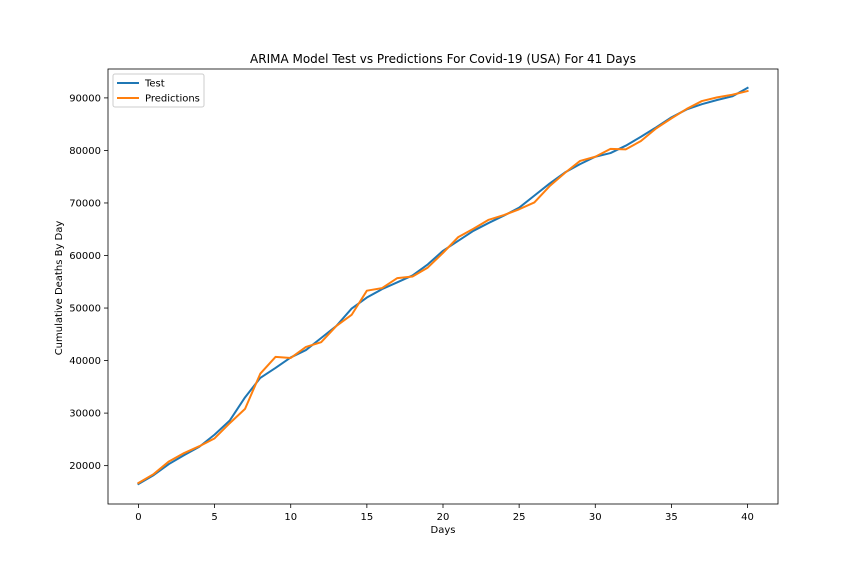 The width and height of the screenshot is (864, 576). What do you see at coordinates (290, 517) in the screenshot?
I see `x-tick-label: 10` at bounding box center [290, 517].